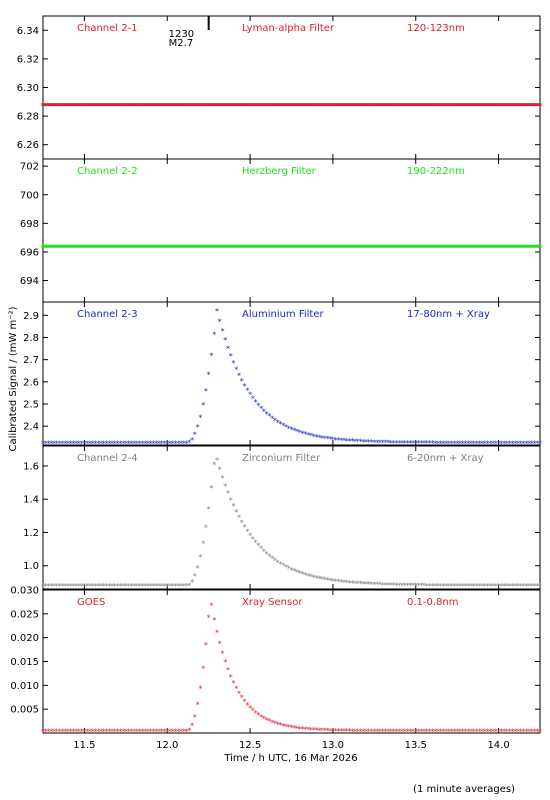 This screenshot has height=800, width=550. What do you see at coordinates (31, 466) in the screenshot?
I see `y-tick-label: 1.6` at bounding box center [31, 466].